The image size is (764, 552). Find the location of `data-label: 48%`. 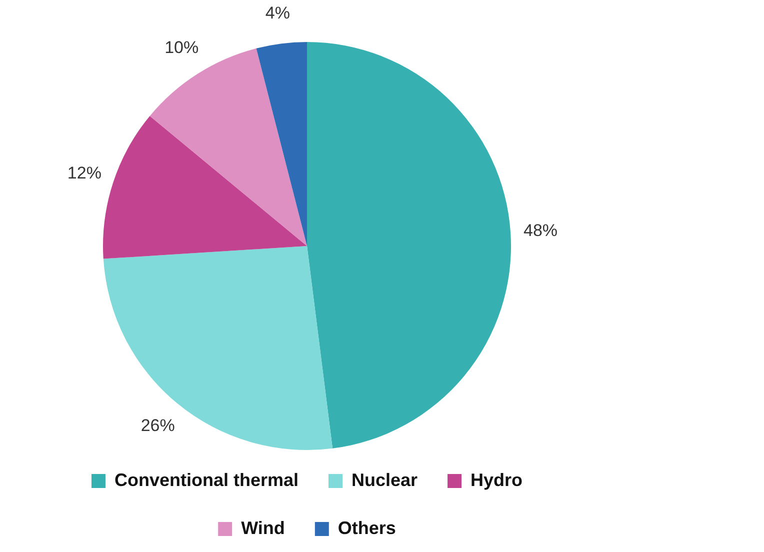

data-label: 48% is located at coordinates (541, 230).